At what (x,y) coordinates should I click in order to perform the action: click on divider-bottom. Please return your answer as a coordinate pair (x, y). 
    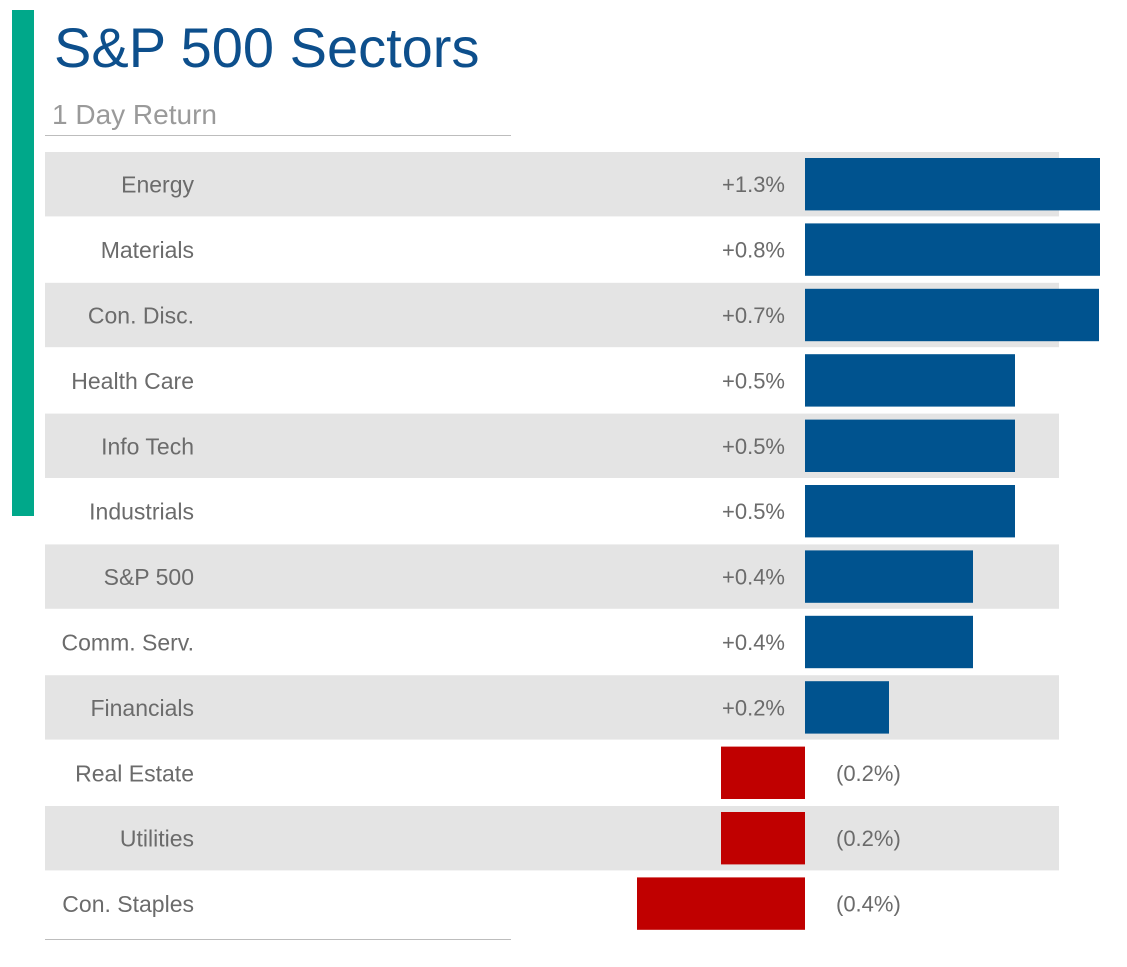
    Looking at the image, I should click on (278, 939).